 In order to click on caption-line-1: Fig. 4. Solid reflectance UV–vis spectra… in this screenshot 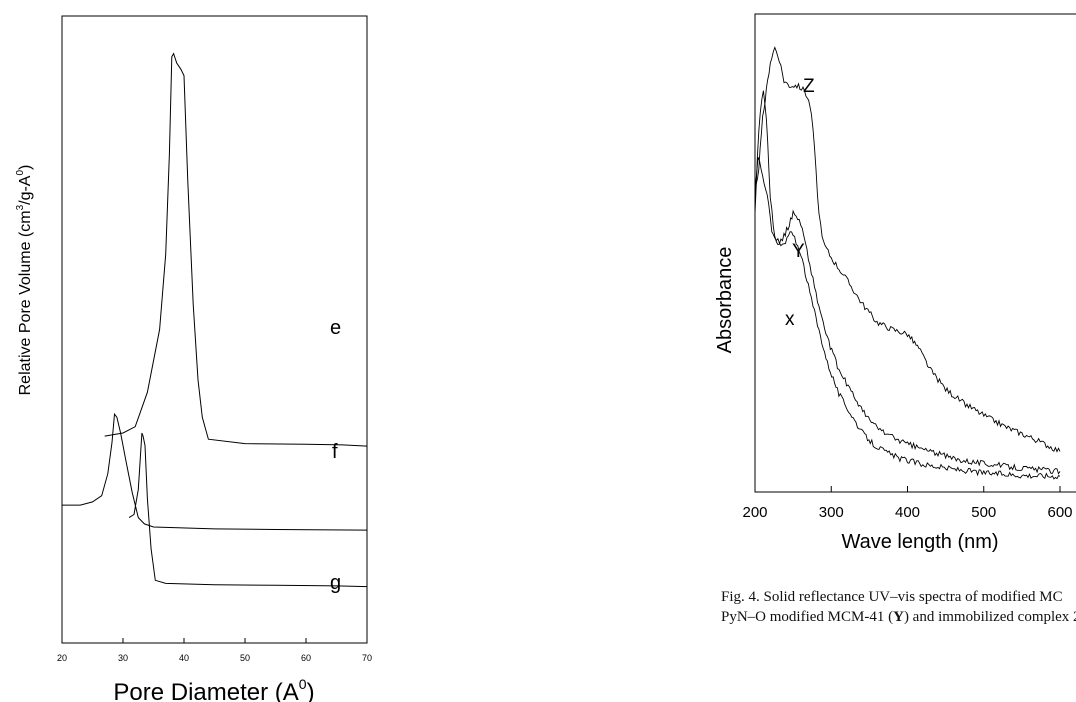, I will do `click(892, 597)`.